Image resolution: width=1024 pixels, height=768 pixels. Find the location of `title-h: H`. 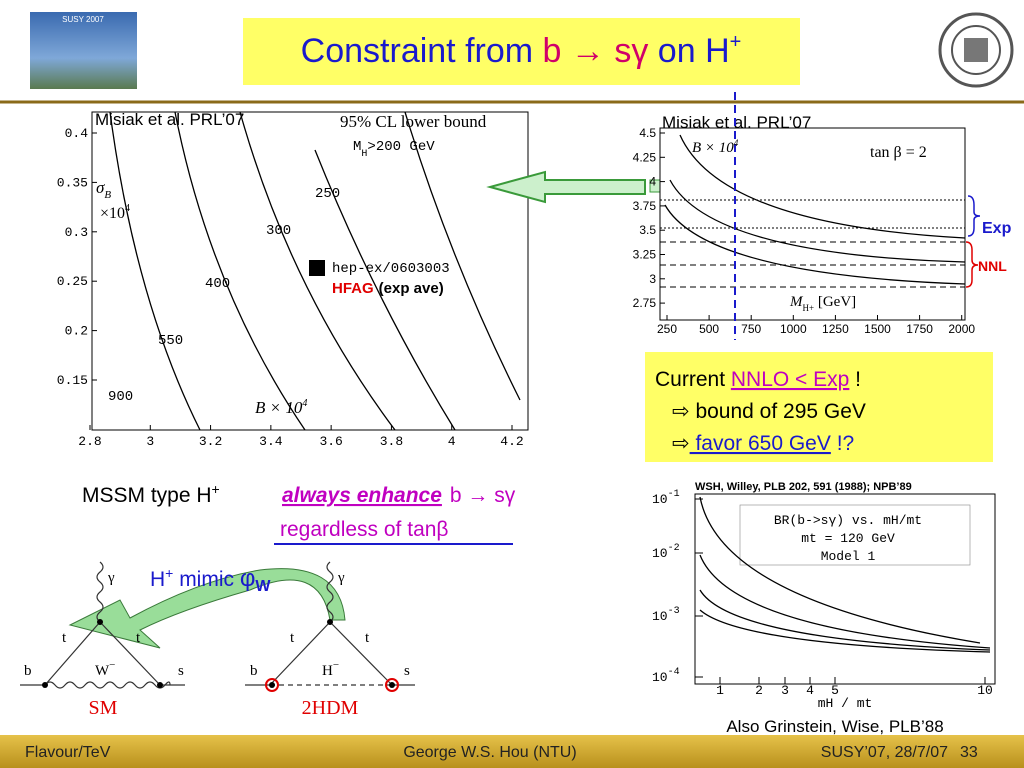

title-h: H is located at coordinates (717, 51).